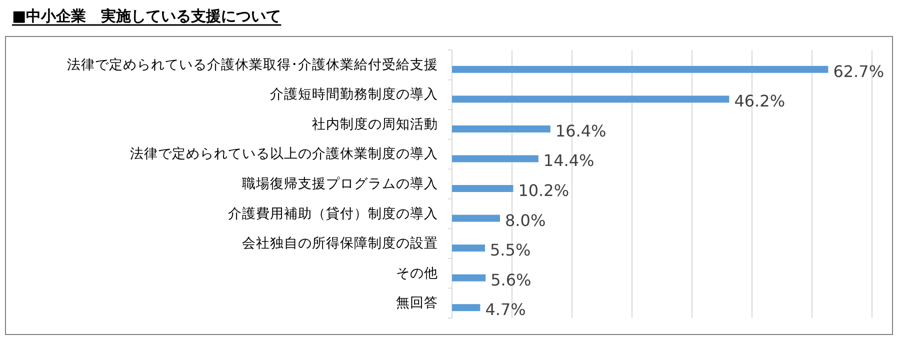 The height and width of the screenshot is (340, 898). What do you see at coordinates (525, 220) in the screenshot?
I see `data-label: 8.0%` at bounding box center [525, 220].